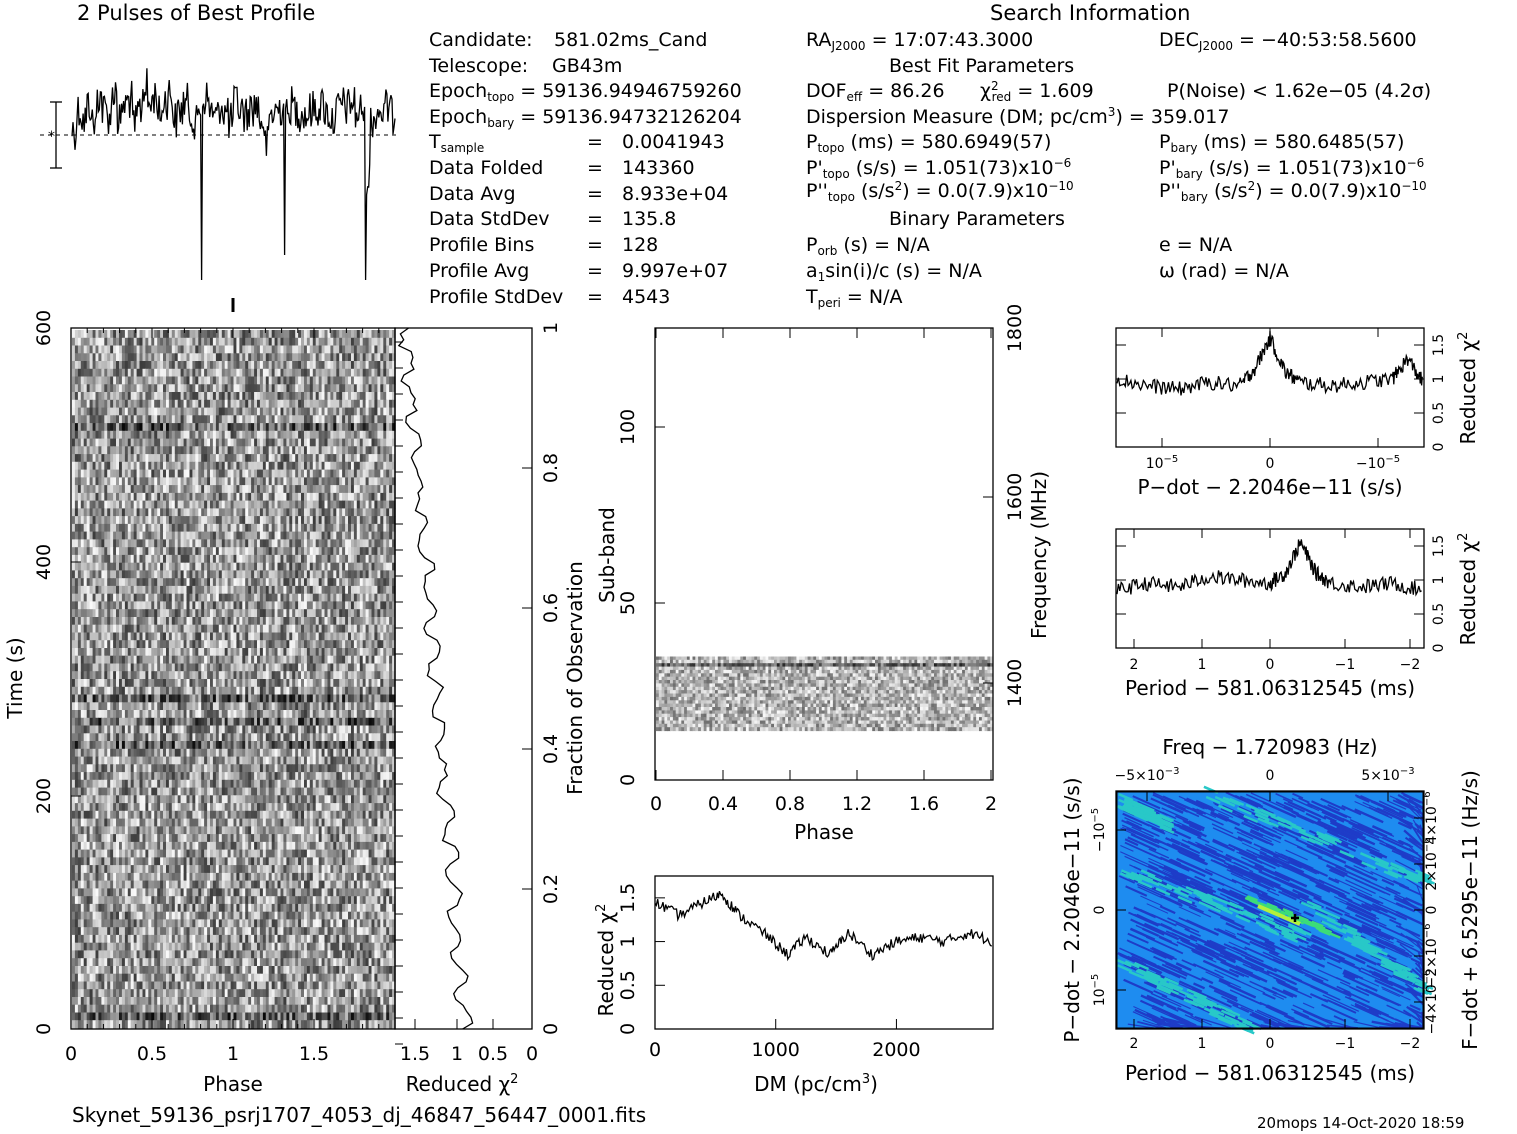 The height and width of the screenshot is (1134, 1517). I want to click on dm-ytick-label: 1, so click(628, 942).